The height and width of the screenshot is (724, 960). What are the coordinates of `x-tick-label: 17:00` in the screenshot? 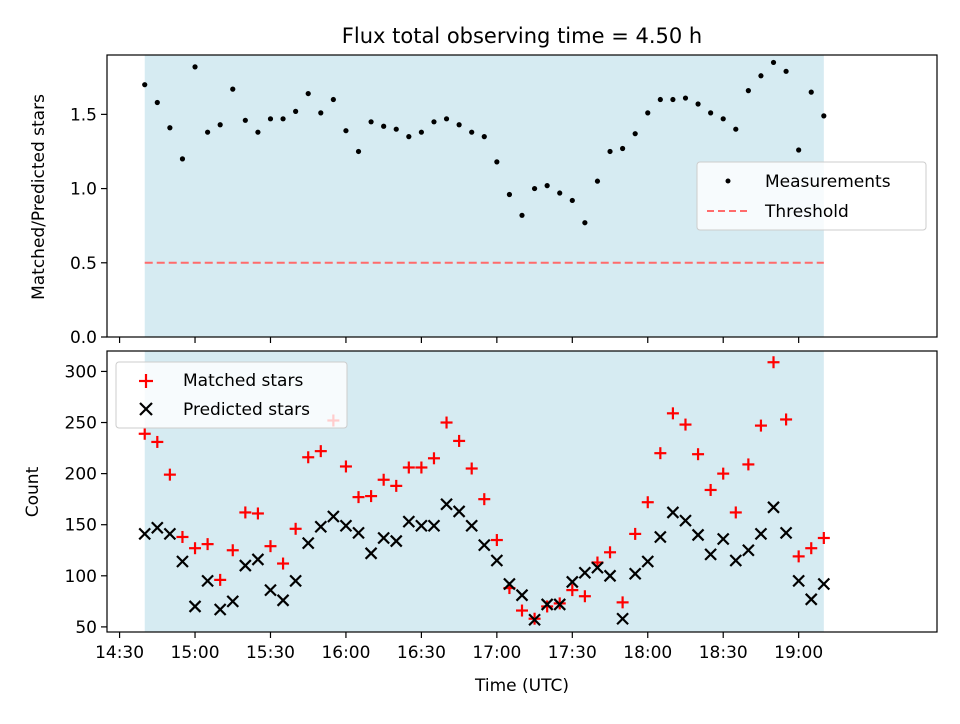 It's located at (496, 653).